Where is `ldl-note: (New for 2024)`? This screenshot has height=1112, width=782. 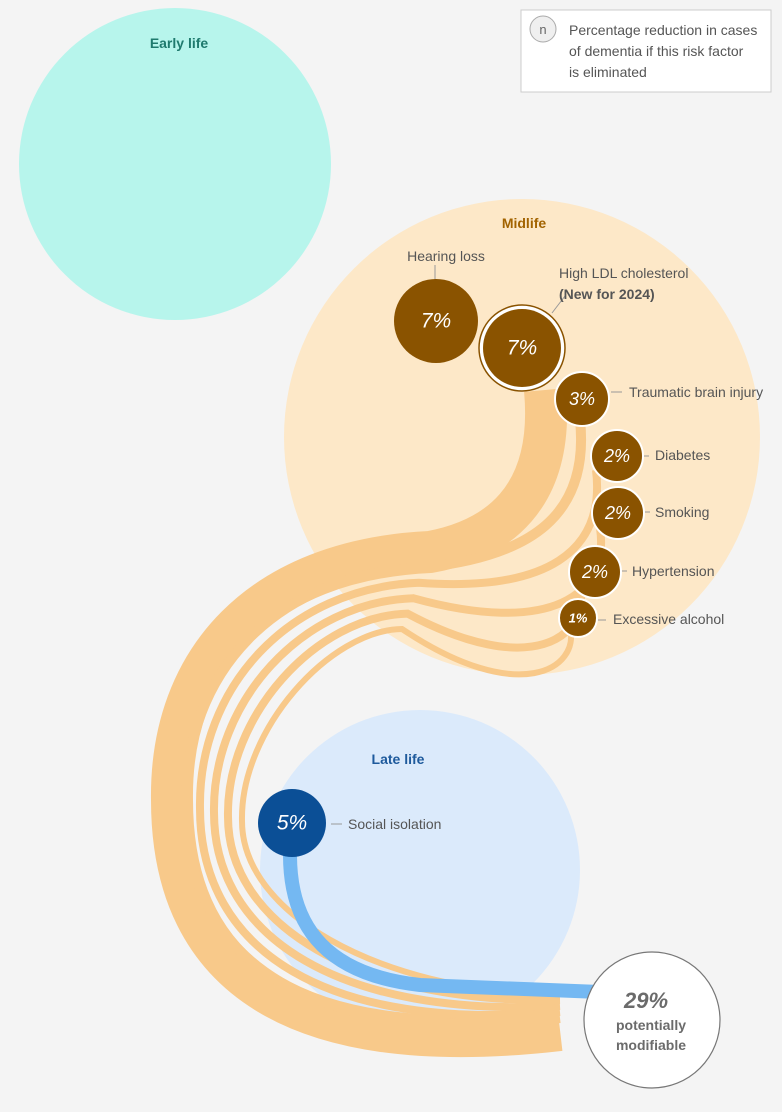 ldl-note: (New for 2024) is located at coordinates (607, 294).